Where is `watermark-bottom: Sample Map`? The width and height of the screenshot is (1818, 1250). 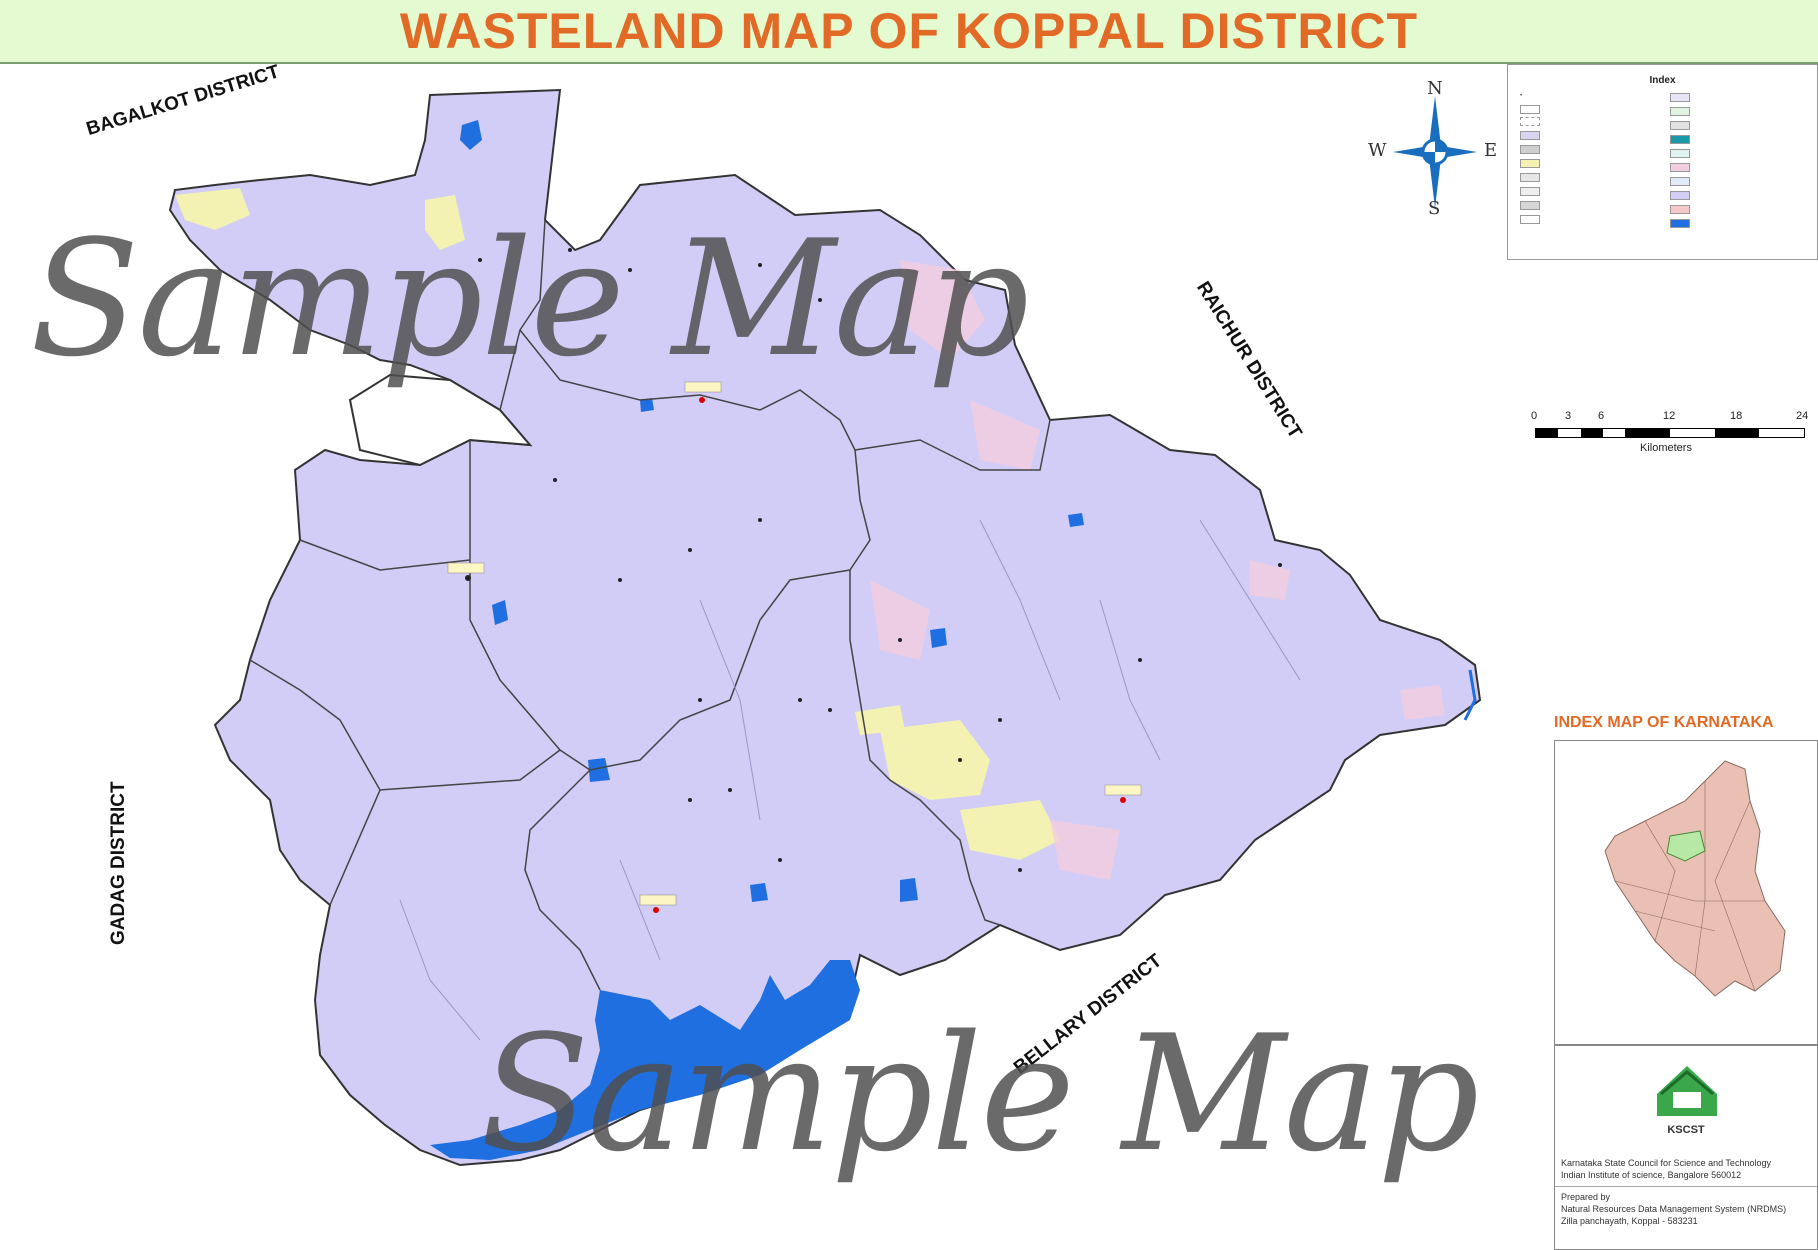 watermark-bottom: Sample Map is located at coordinates (979, 1093).